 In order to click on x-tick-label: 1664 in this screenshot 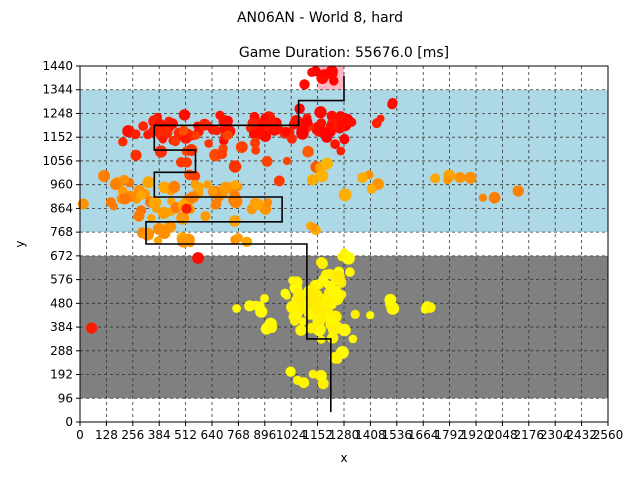, I will do `click(423, 435)`.